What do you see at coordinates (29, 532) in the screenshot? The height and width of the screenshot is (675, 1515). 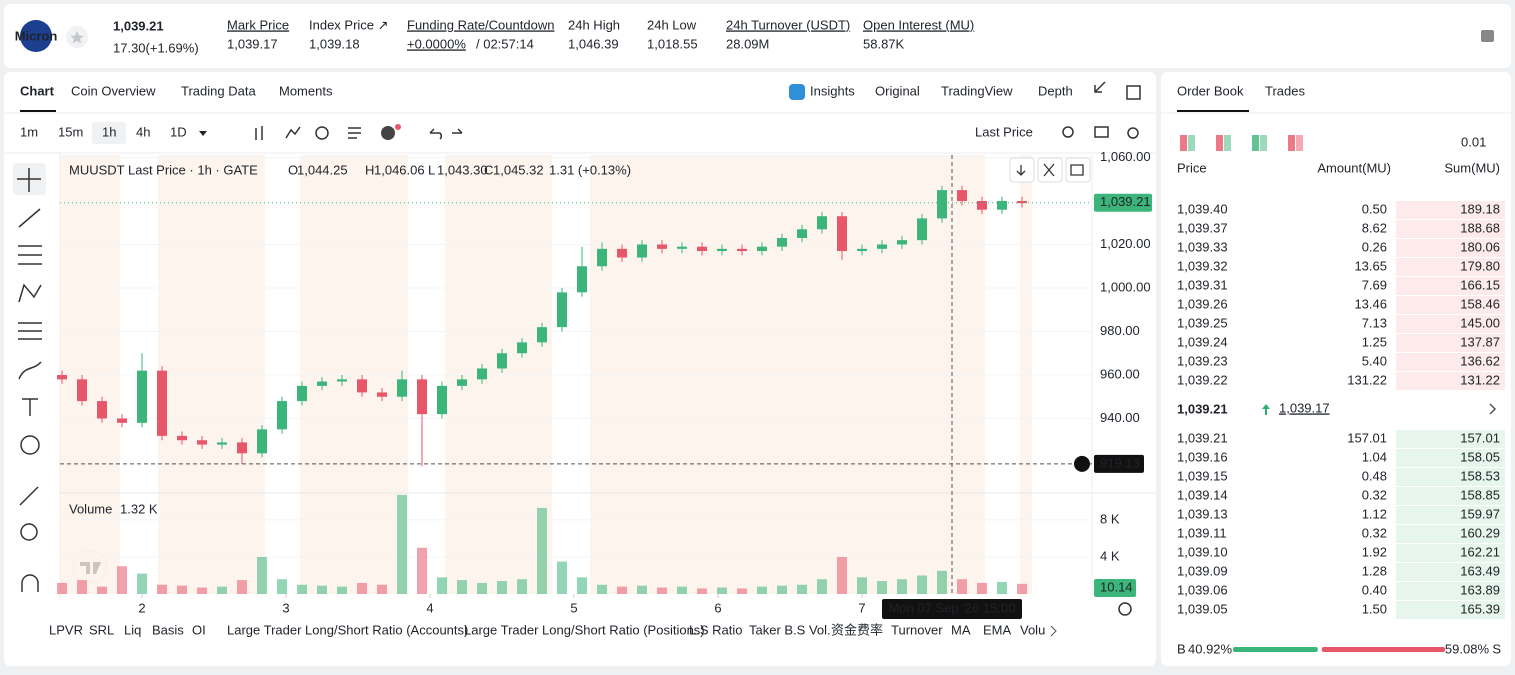 I see `zoom-tool` at bounding box center [29, 532].